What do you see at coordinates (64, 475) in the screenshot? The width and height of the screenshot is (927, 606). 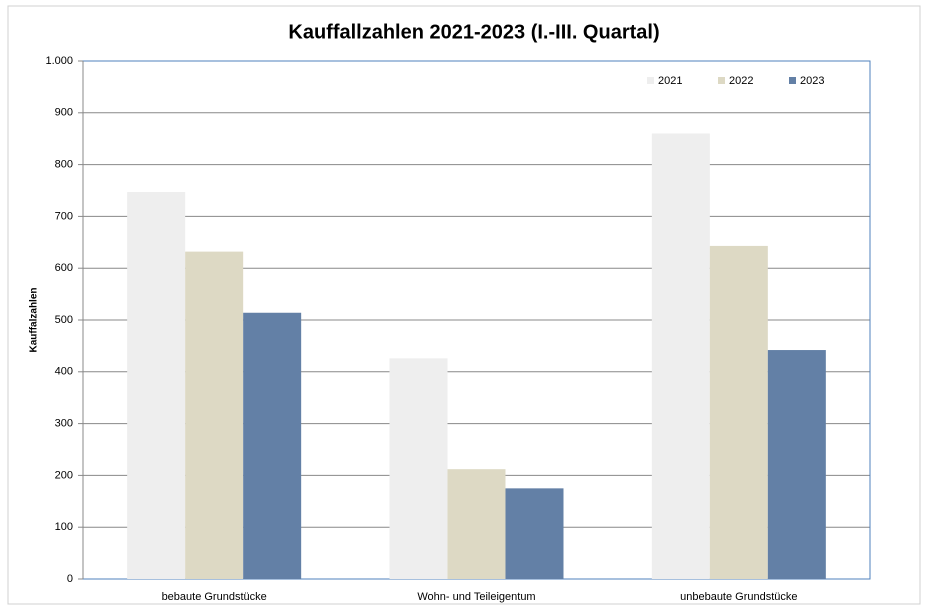 I see `y-tick-label: 200` at bounding box center [64, 475].